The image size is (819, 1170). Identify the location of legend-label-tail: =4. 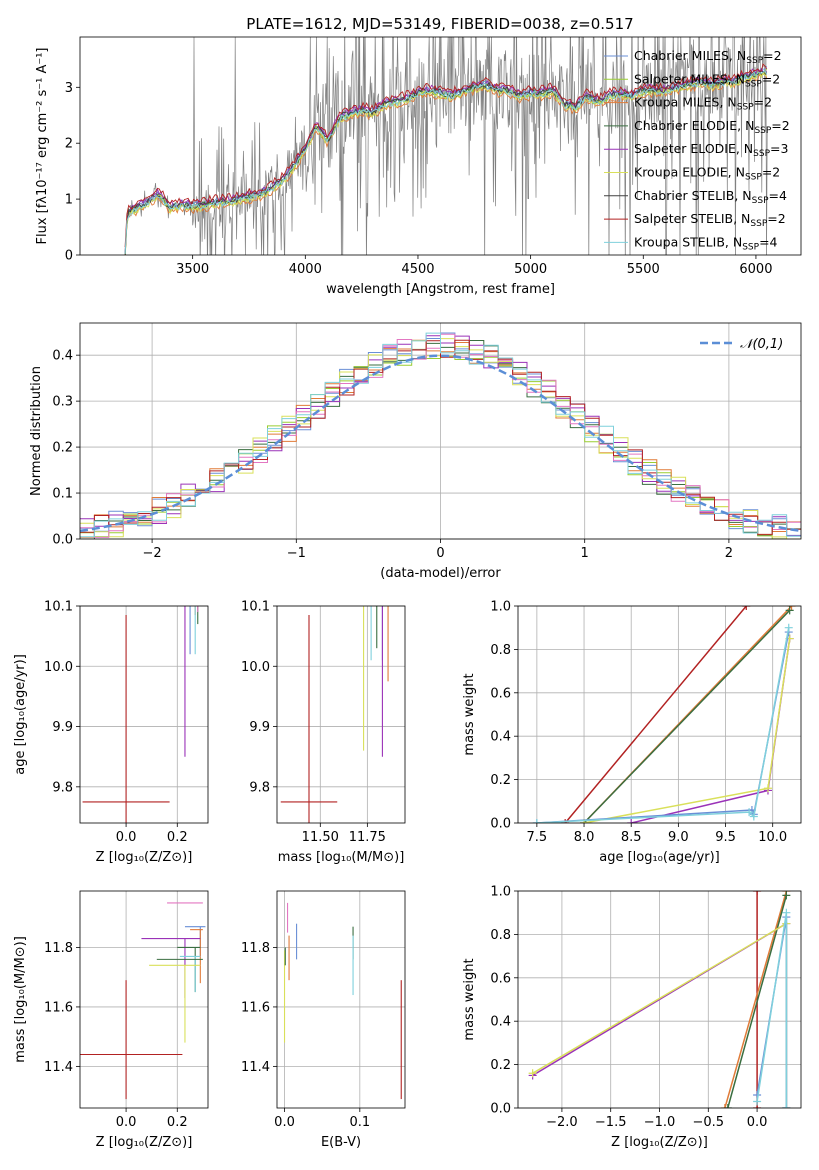
(778, 195).